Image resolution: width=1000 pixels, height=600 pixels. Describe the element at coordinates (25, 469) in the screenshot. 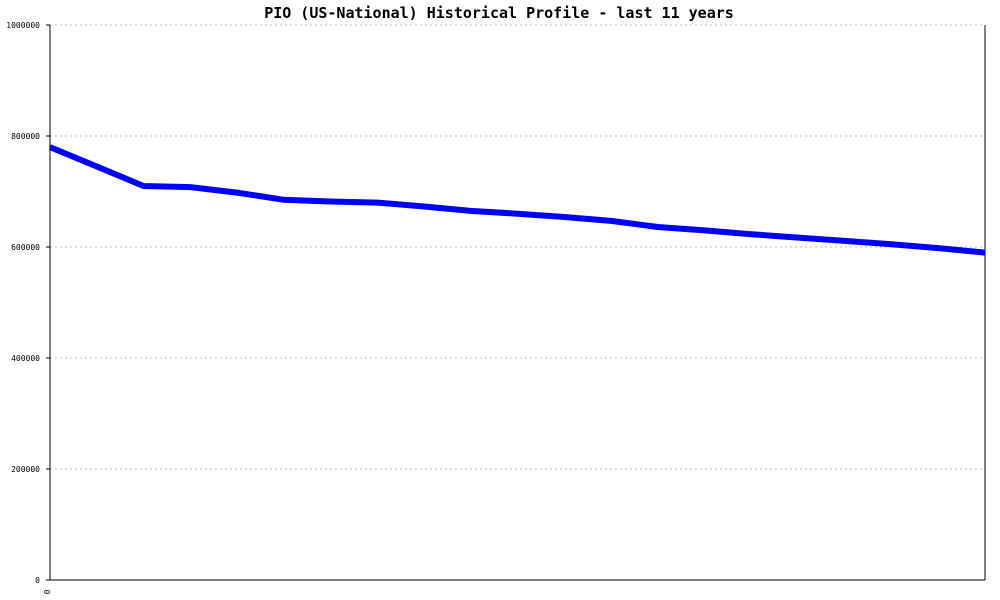

I see `y-tick-label: 200000` at that location.